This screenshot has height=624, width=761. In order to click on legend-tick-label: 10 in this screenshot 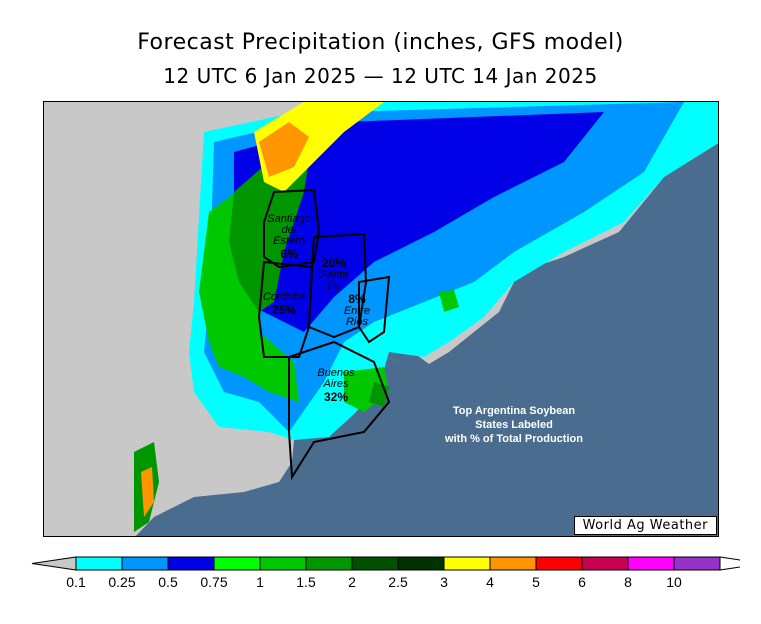, I will do `click(674, 582)`.